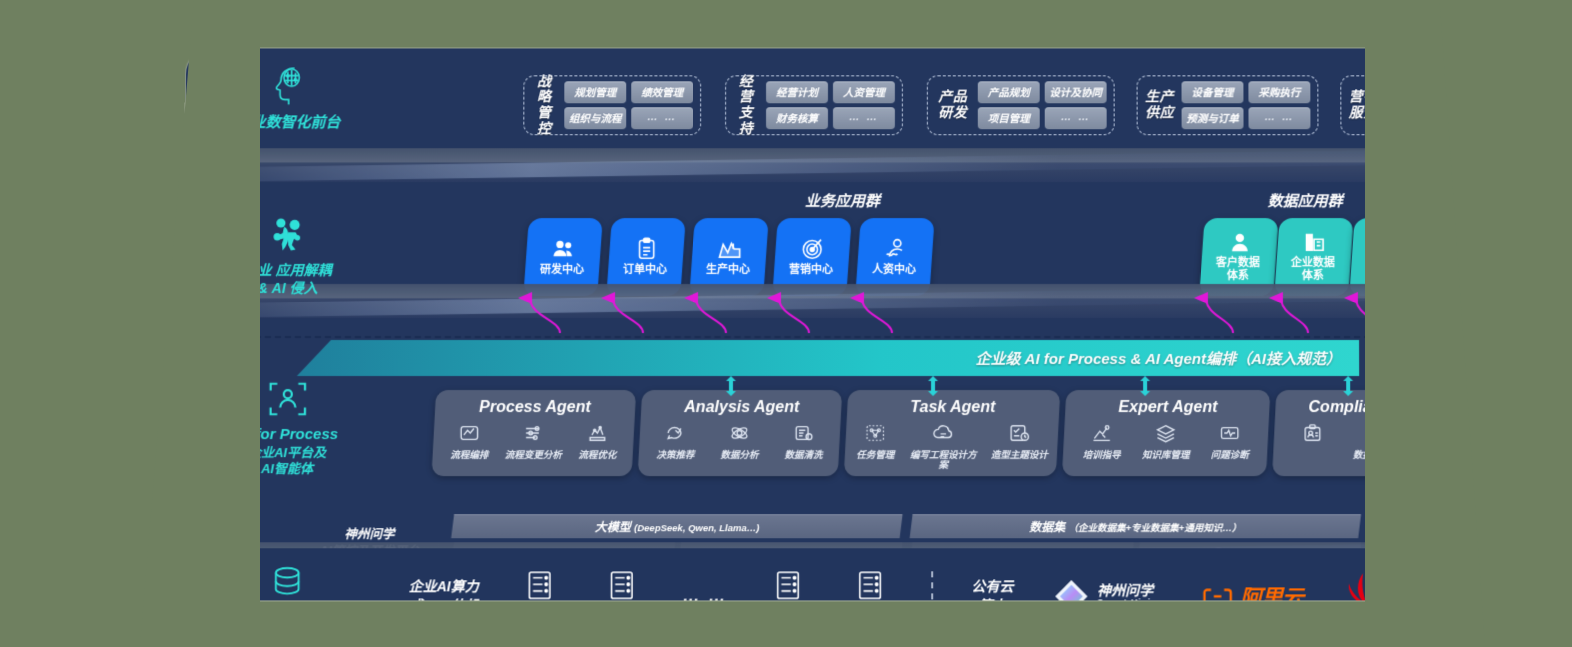 The image size is (1572, 647). Describe the element at coordinates (595, 92) in the screenshot. I see `chip: 规划管理` at that location.